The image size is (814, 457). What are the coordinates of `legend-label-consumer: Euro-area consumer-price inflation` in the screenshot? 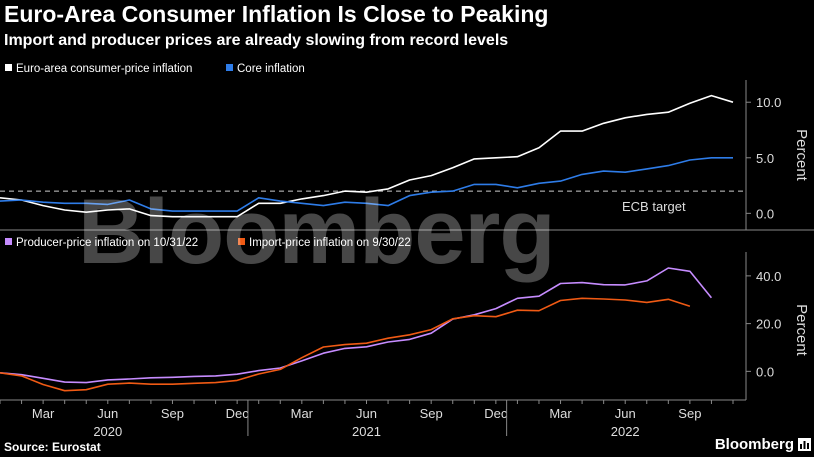 It's located at (104, 69).